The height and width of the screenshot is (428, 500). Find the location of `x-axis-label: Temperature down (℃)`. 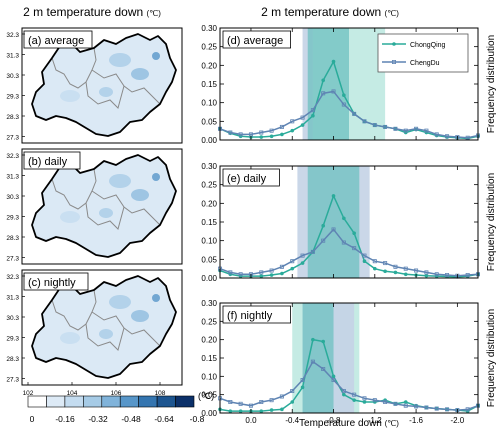

x-axis-label: Temperature down (℃) is located at coordinates (349, 423).